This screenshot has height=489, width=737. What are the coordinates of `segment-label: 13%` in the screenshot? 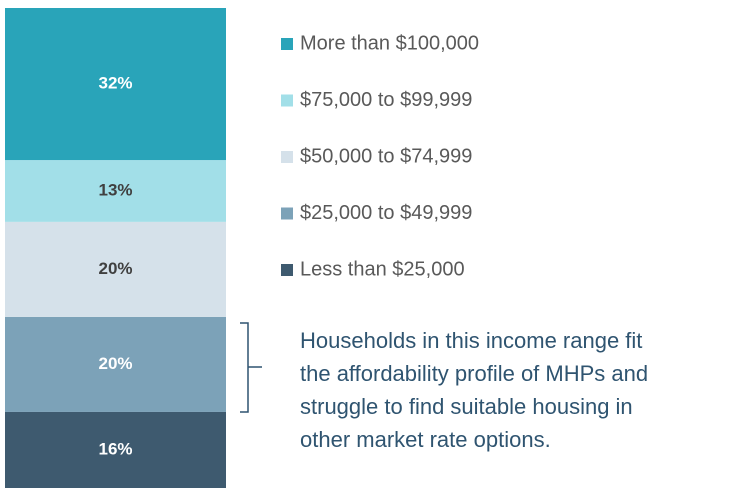 It's located at (115, 189).